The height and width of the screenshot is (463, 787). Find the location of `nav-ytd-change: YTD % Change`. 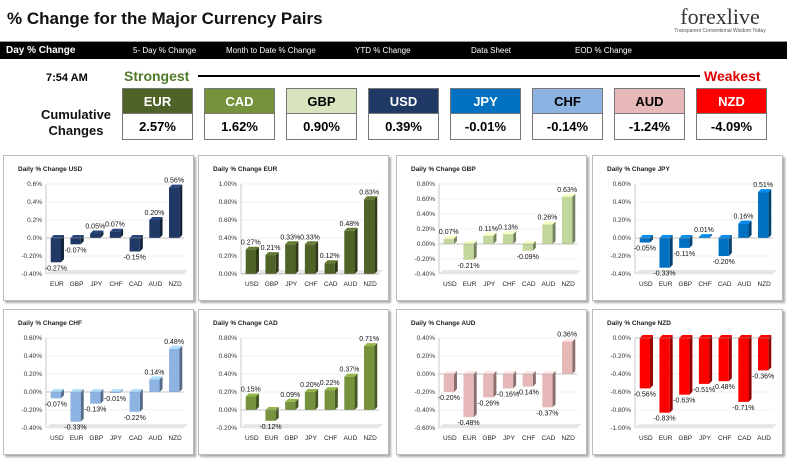

nav-ytd-change: YTD % Change is located at coordinates (383, 50).